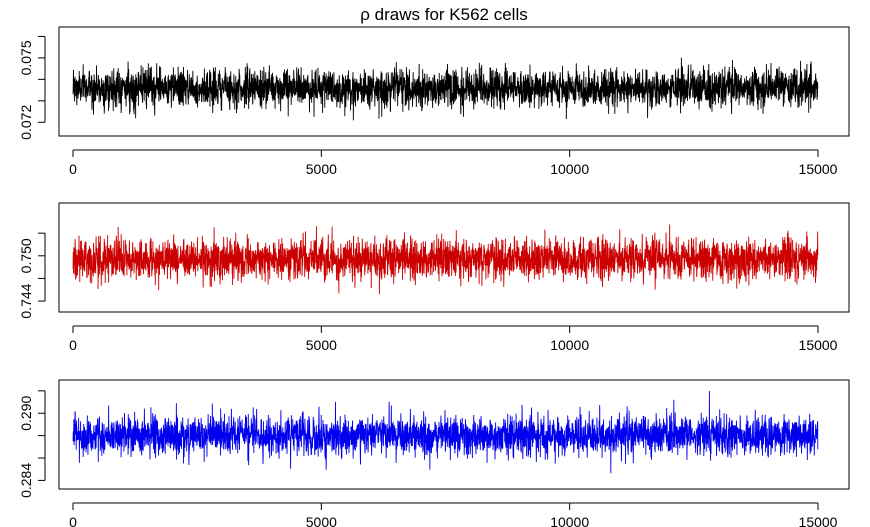  What do you see at coordinates (26, 57) in the screenshot?
I see `y-tick-label: 0.075` at bounding box center [26, 57].